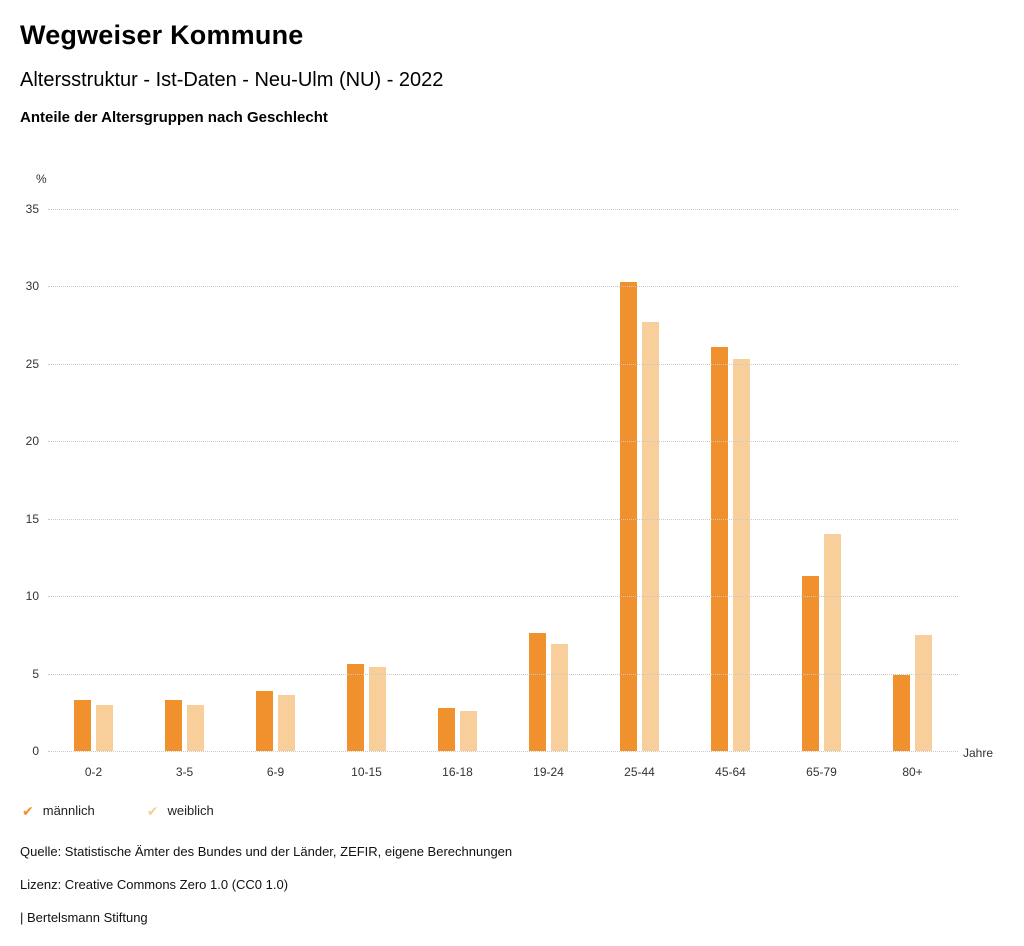  Describe the element at coordinates (32, 286) in the screenshot. I see `y-tick-label-30: 30` at that location.